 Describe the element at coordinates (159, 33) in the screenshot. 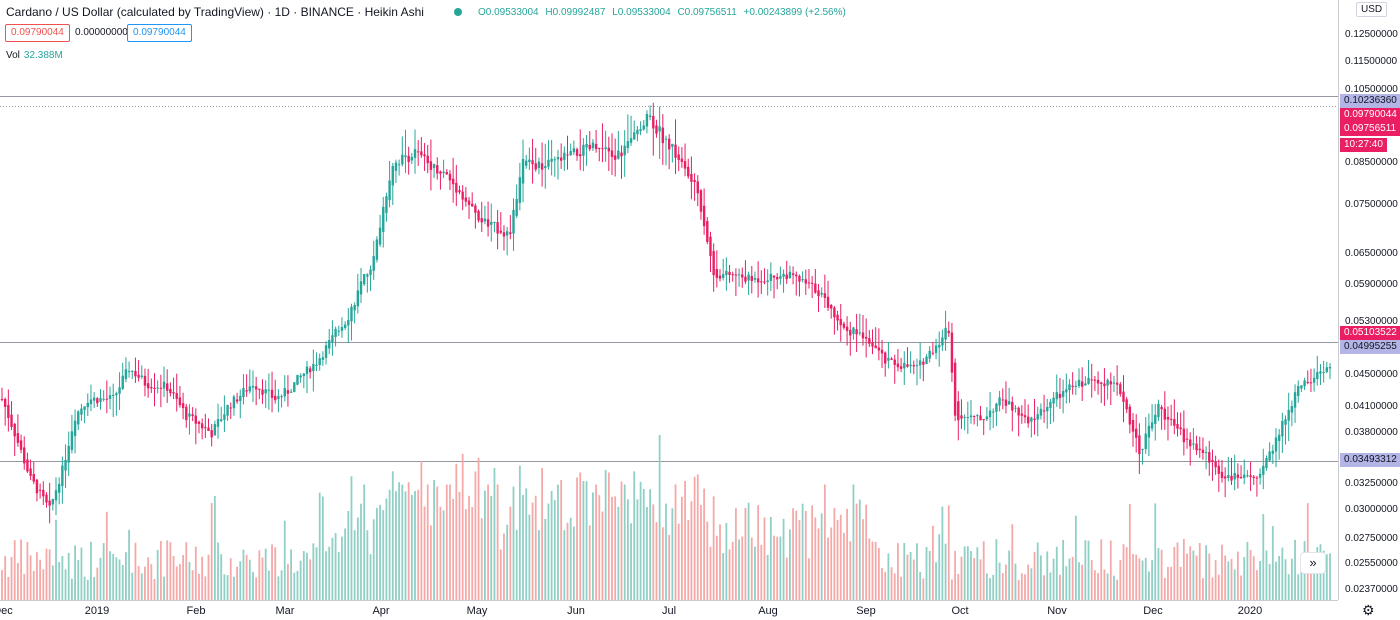

I see `buy-button: 0.09790044` at that location.